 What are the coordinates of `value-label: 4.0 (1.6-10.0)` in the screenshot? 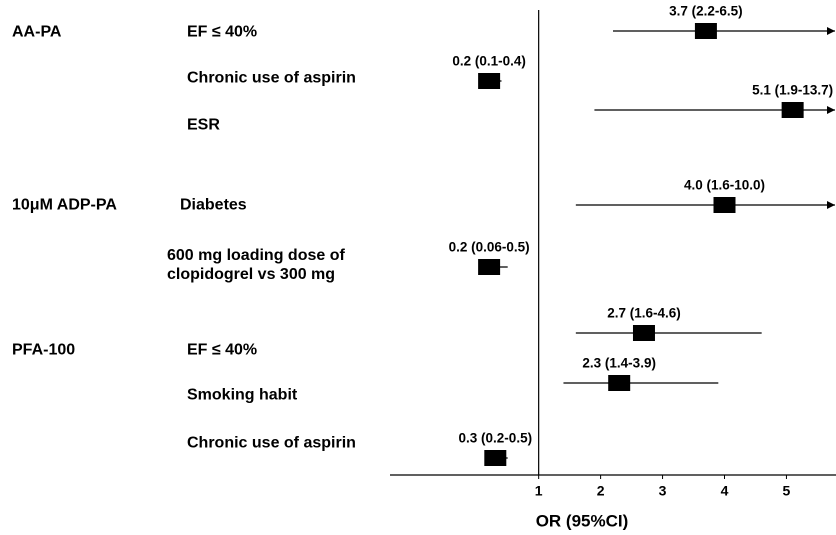 It's located at (724, 185).